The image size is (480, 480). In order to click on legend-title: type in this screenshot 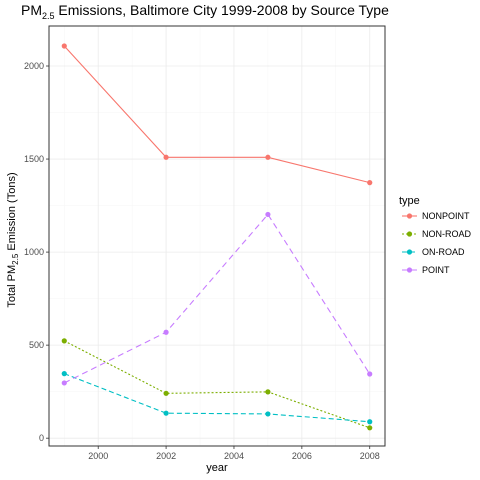, I will do `click(409, 201)`.